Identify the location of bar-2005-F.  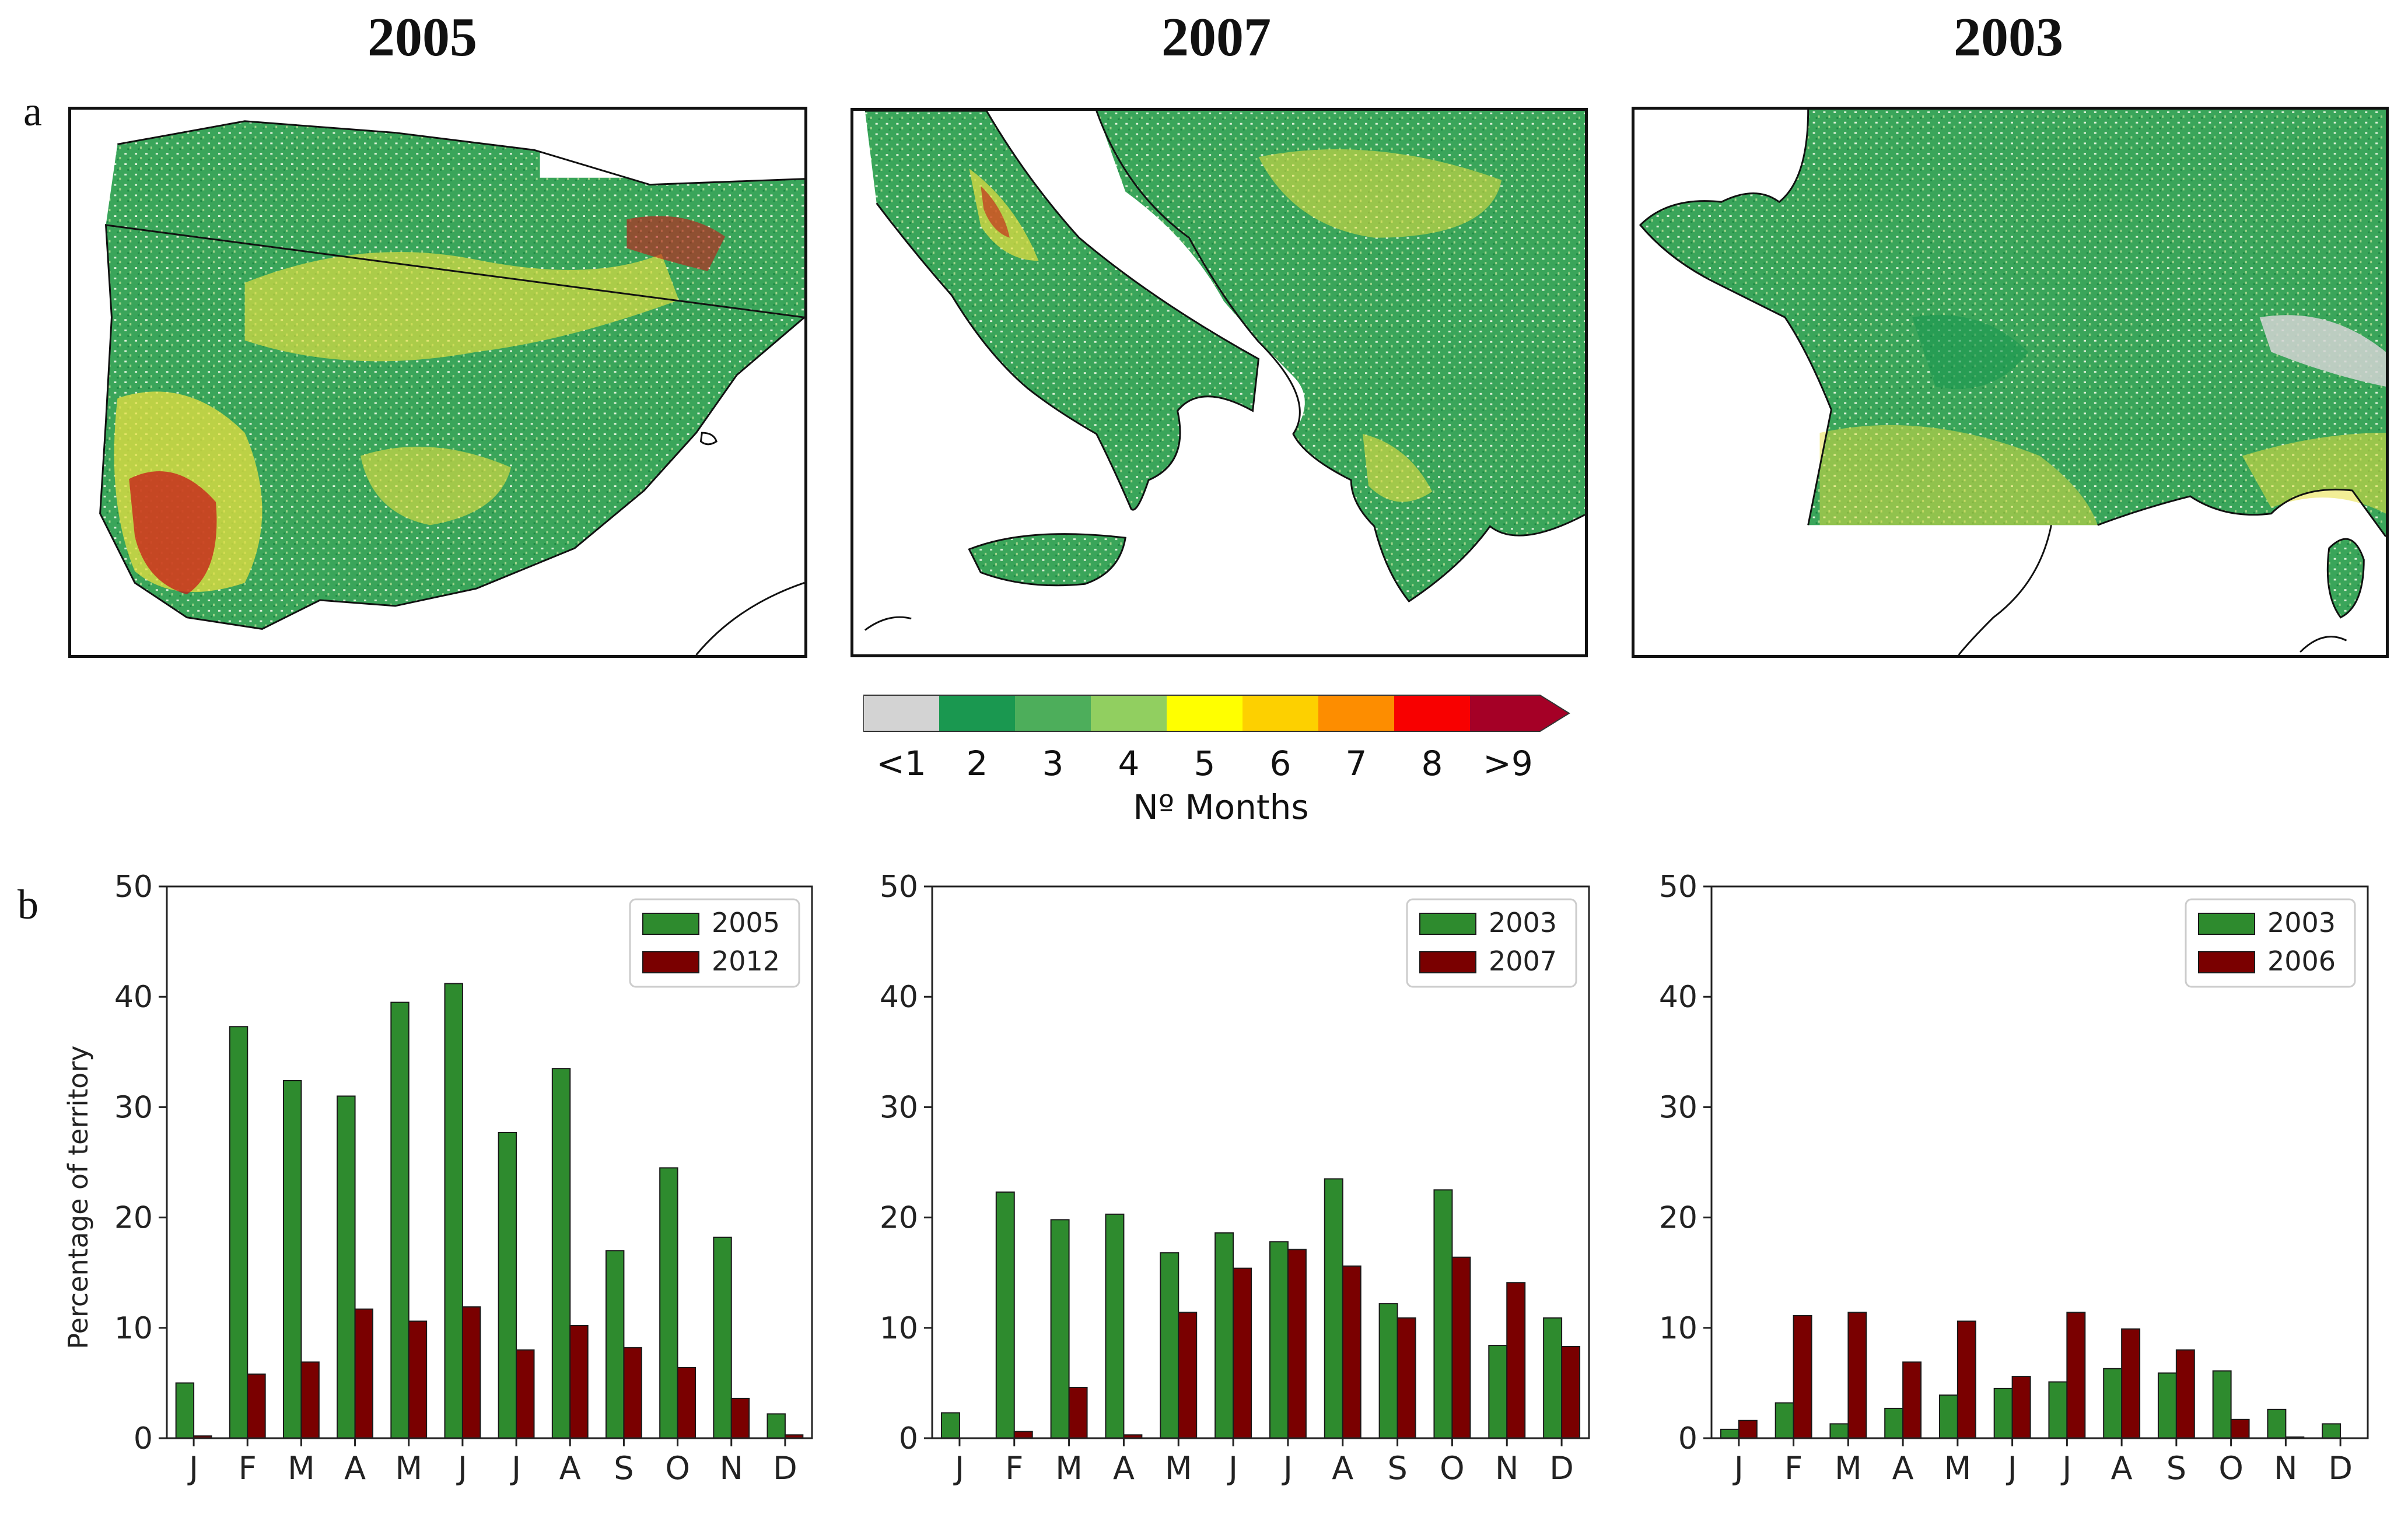
(239, 1232).